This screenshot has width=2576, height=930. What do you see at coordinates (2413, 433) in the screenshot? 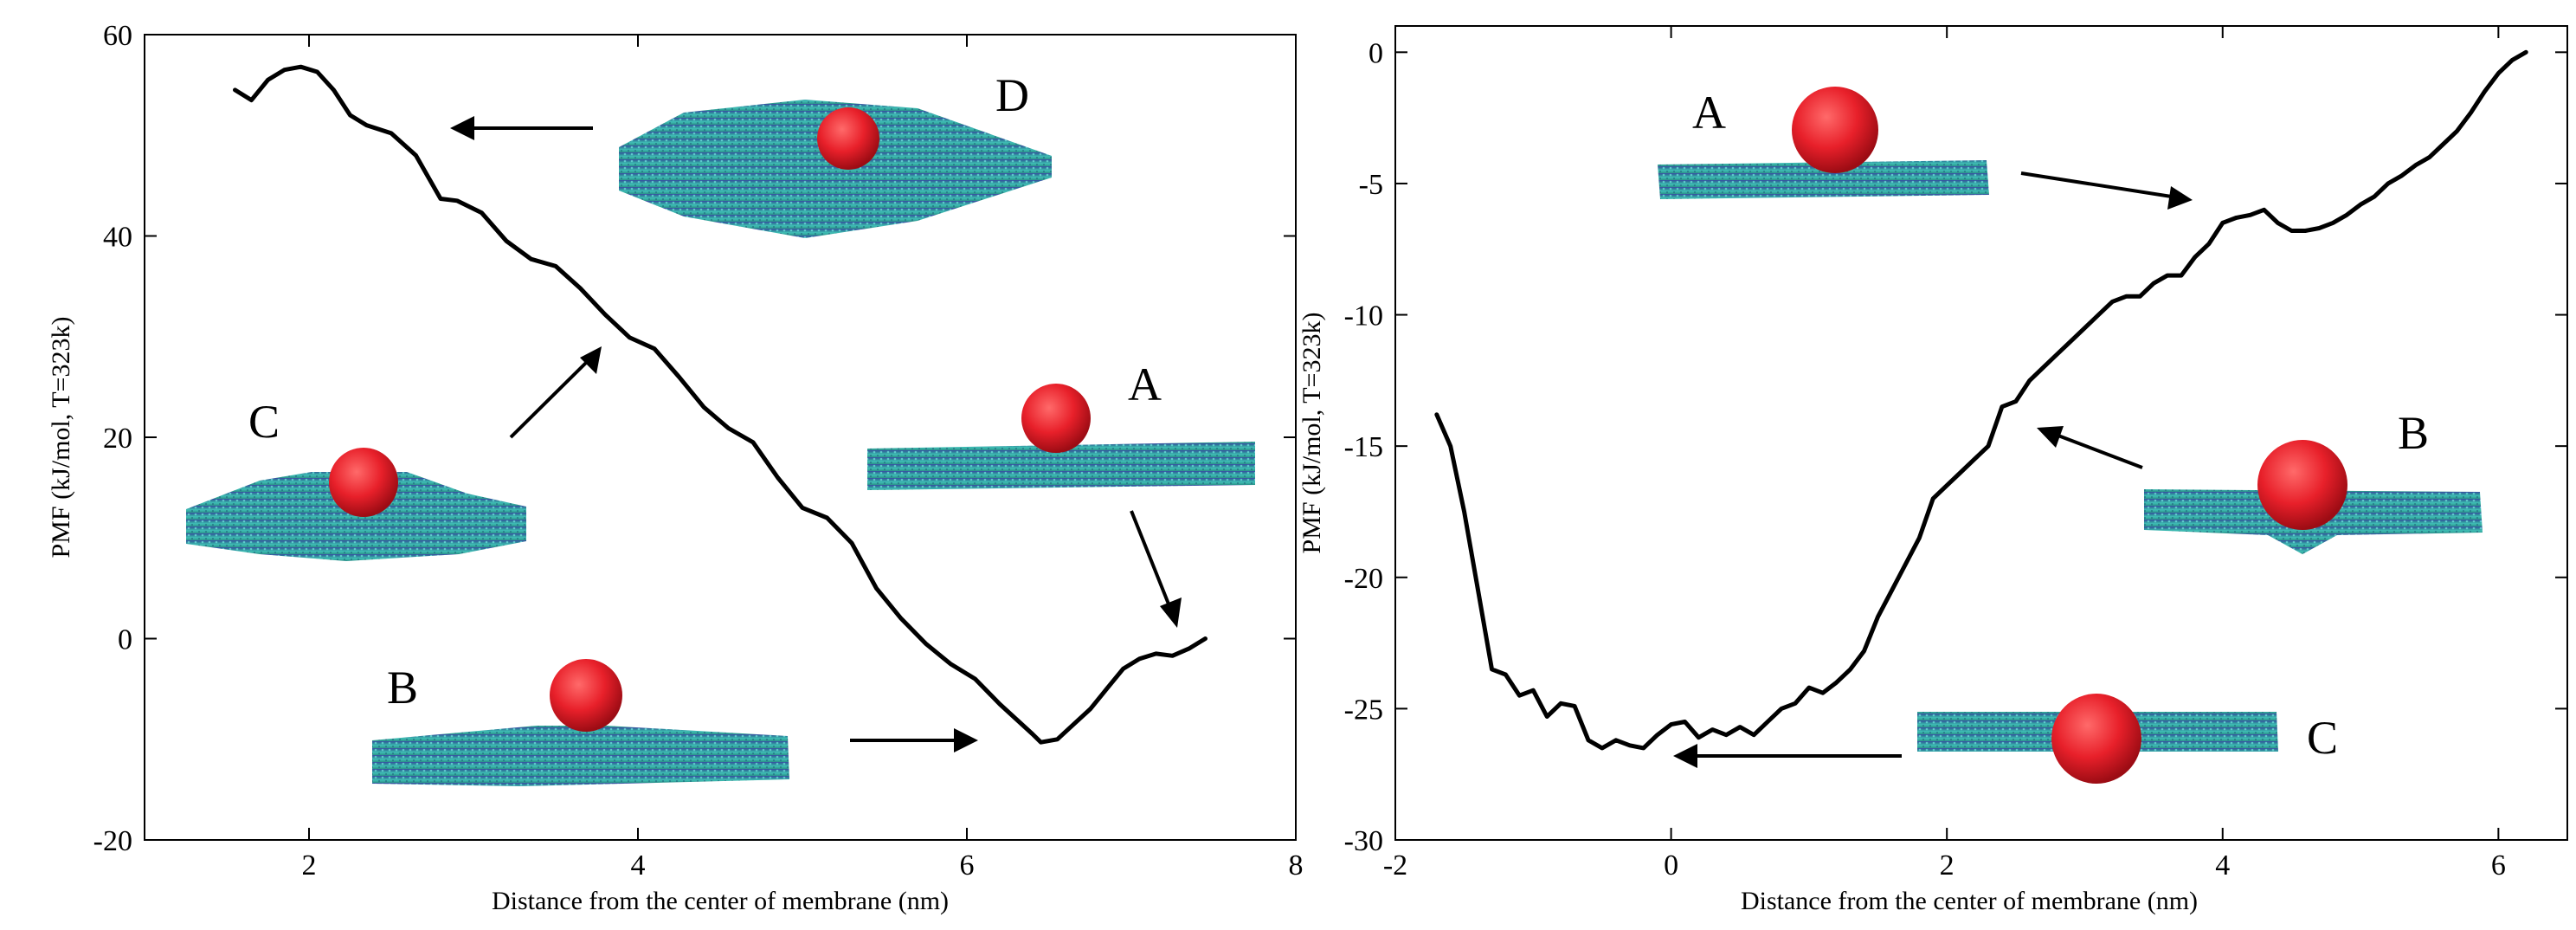
I see `right-label-b: B` at bounding box center [2413, 433].